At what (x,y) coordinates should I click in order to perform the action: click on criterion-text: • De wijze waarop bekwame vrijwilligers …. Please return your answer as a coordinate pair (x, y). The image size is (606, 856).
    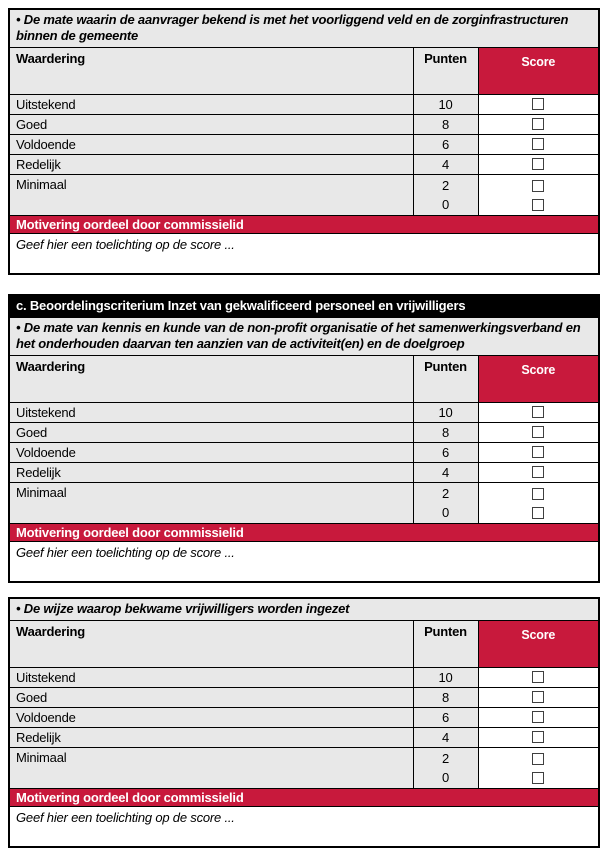
    Looking at the image, I should click on (304, 609).